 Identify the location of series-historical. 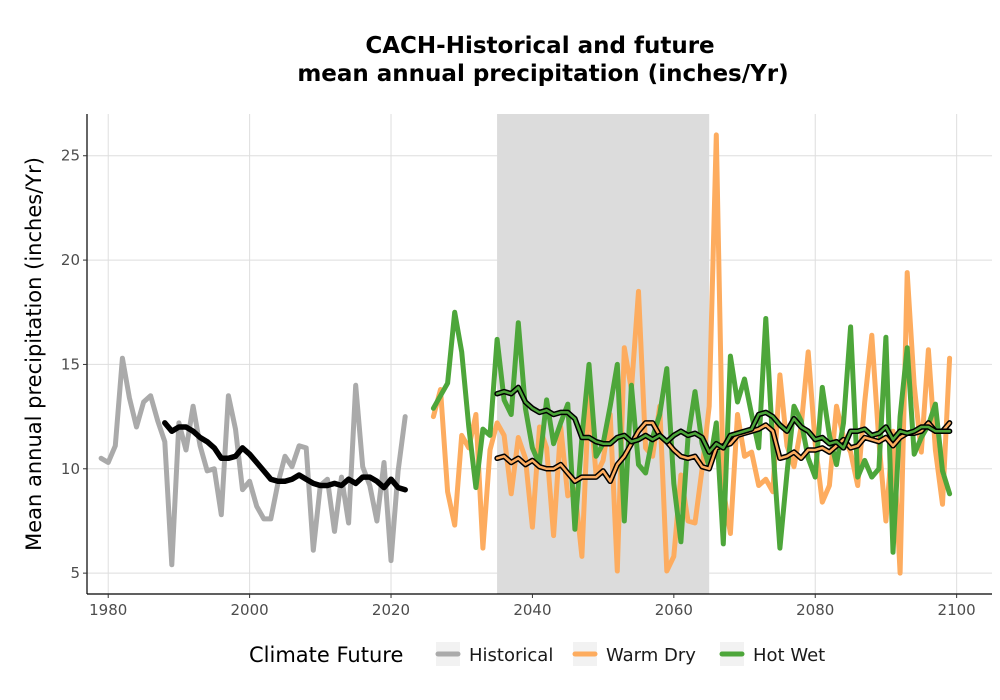
(253, 461).